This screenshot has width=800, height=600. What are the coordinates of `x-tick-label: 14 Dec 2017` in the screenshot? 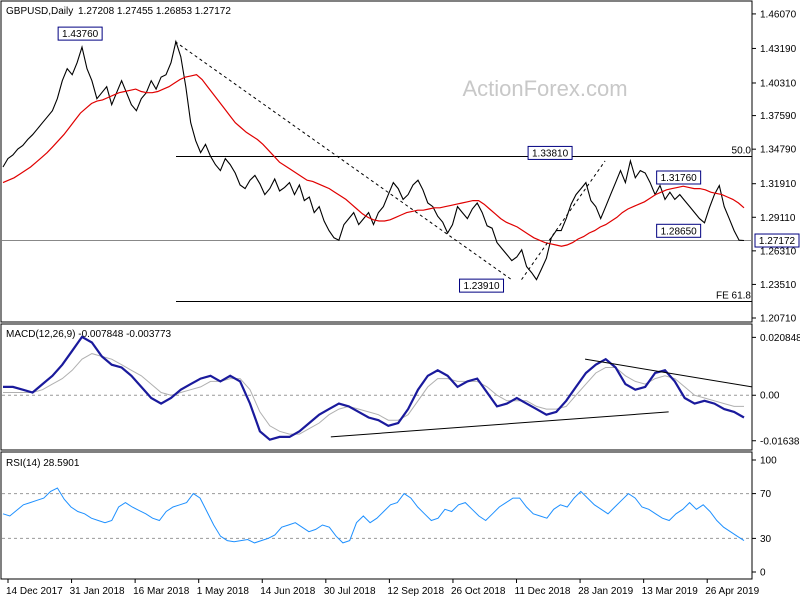 It's located at (34, 591).